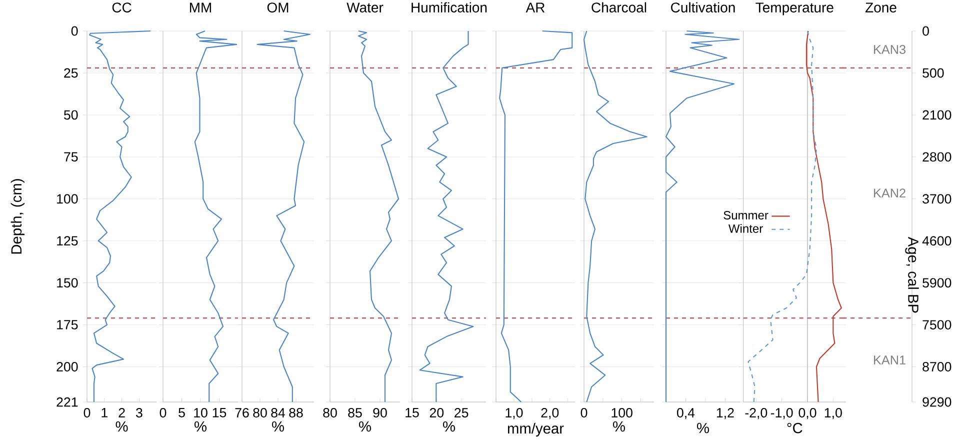  I want to click on text: 500, so click(933, 73).